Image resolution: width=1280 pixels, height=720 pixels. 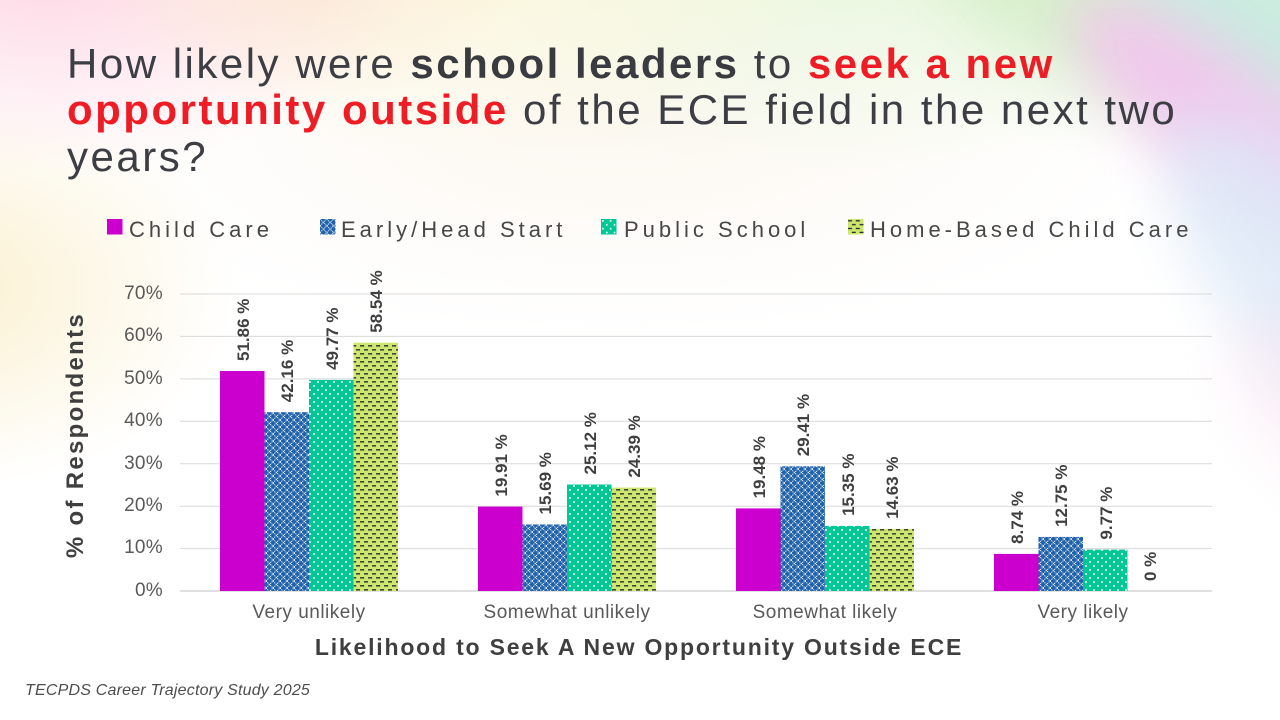 What do you see at coordinates (243, 330) in the screenshot?
I see `svg-text: 51.86 %` at bounding box center [243, 330].